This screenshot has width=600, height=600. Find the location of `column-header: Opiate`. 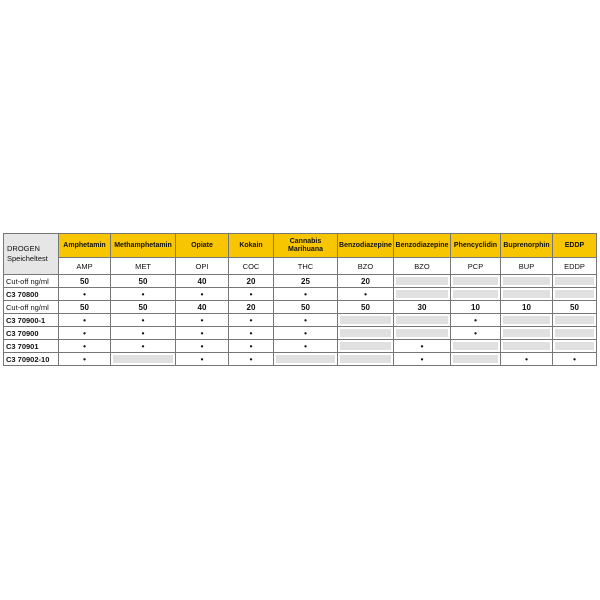

column-header: Opiate is located at coordinates (202, 245).